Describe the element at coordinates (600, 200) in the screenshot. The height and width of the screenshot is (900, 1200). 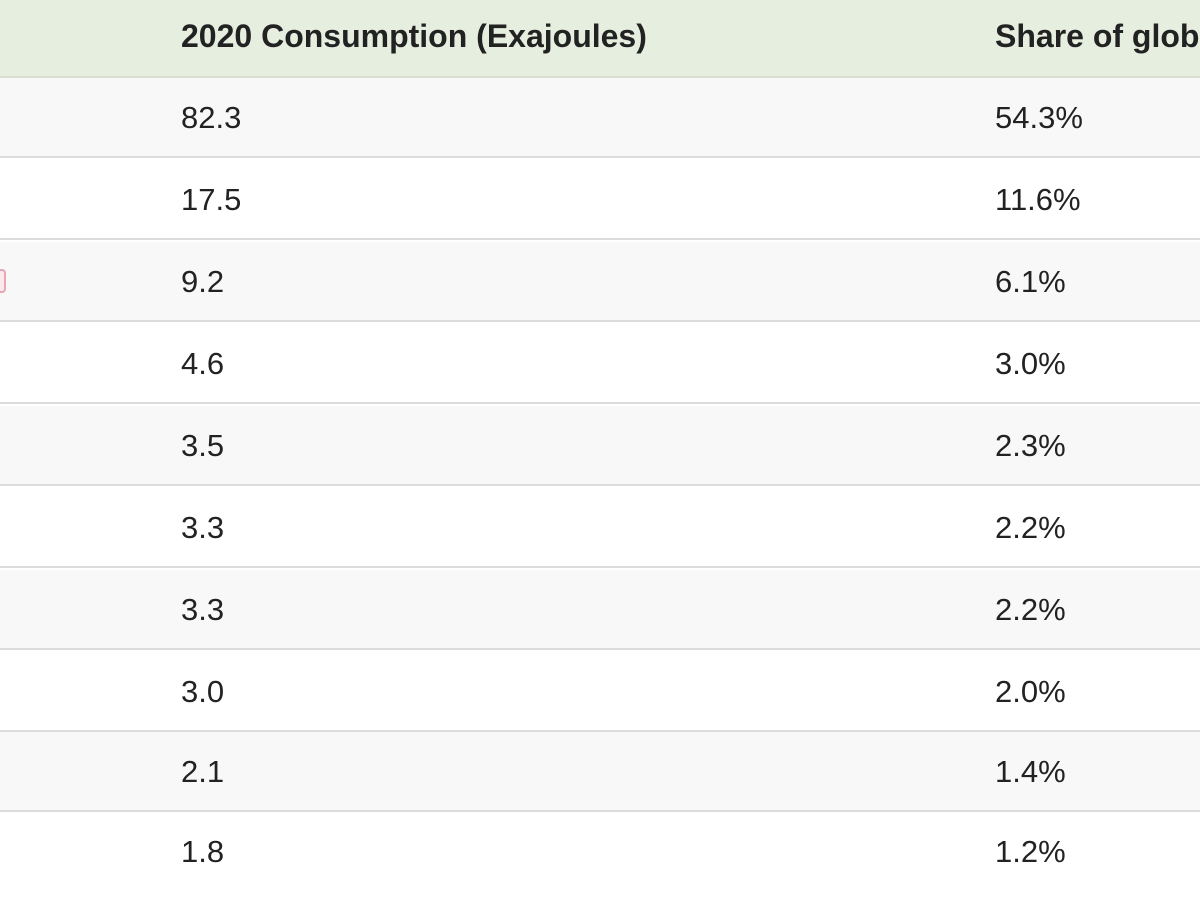
I see `table-row: 17.5 11.6%` at that location.